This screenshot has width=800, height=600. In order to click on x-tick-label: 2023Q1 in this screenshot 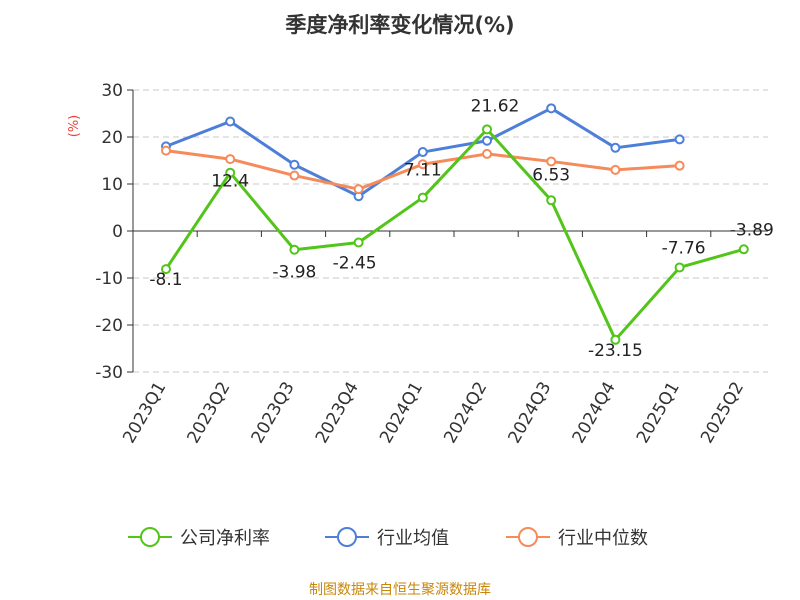, I will do `click(144, 413)`.